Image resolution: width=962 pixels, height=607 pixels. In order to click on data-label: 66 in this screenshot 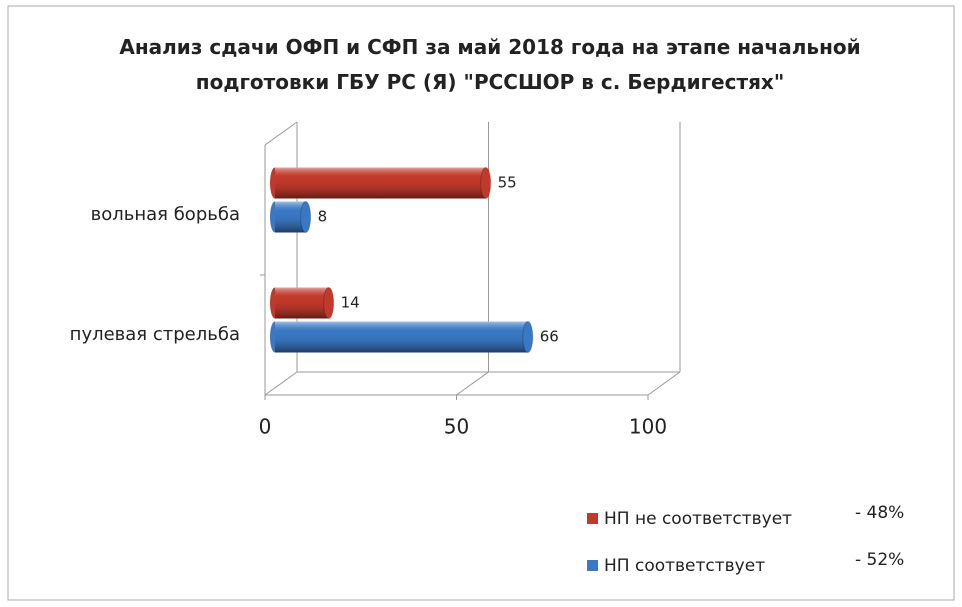, I will do `click(549, 337)`.